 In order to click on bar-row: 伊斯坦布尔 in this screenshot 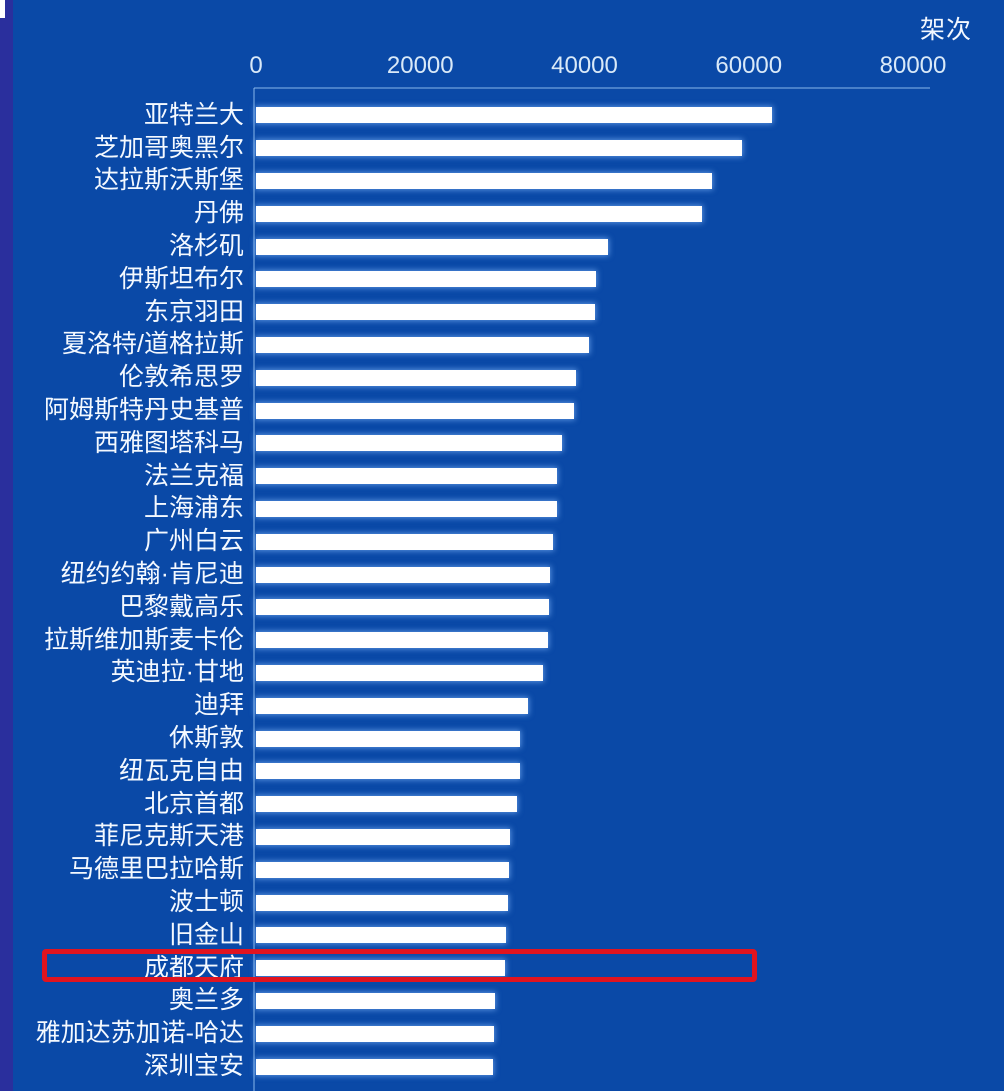, I will do `click(502, 279)`.